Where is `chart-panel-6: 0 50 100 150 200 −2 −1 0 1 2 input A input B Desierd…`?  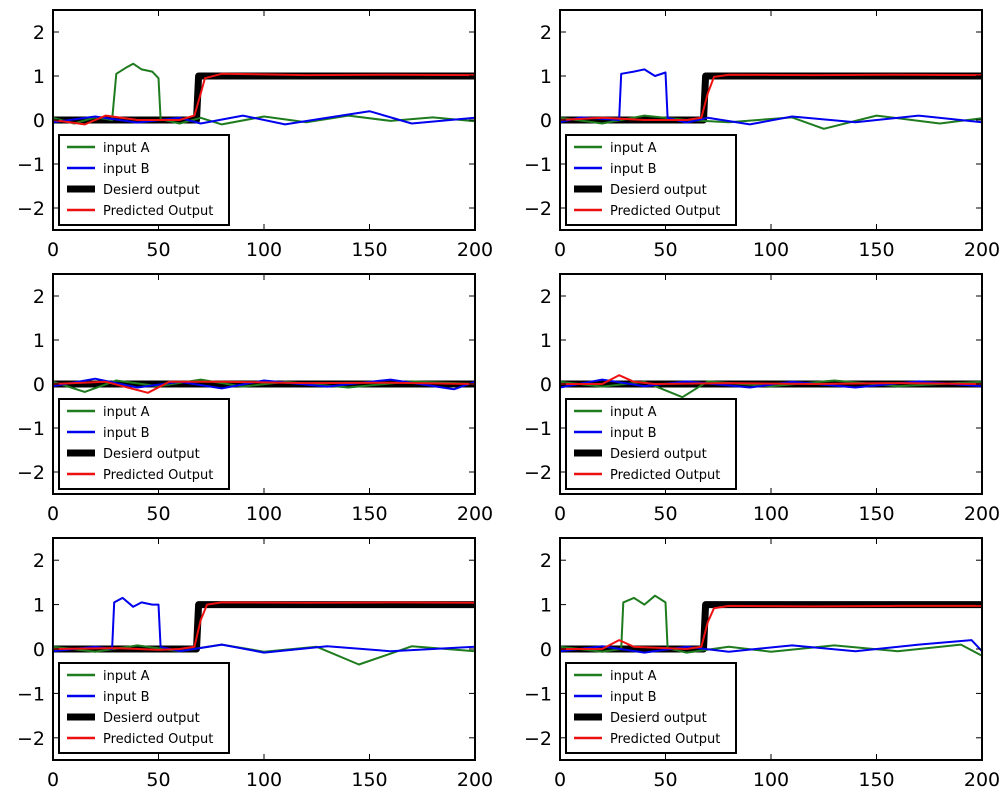
chart-panel-6: 0 50 100 150 200 −2 −1 0 1 2 input A input B Desierd… is located at coordinates (762, 664).